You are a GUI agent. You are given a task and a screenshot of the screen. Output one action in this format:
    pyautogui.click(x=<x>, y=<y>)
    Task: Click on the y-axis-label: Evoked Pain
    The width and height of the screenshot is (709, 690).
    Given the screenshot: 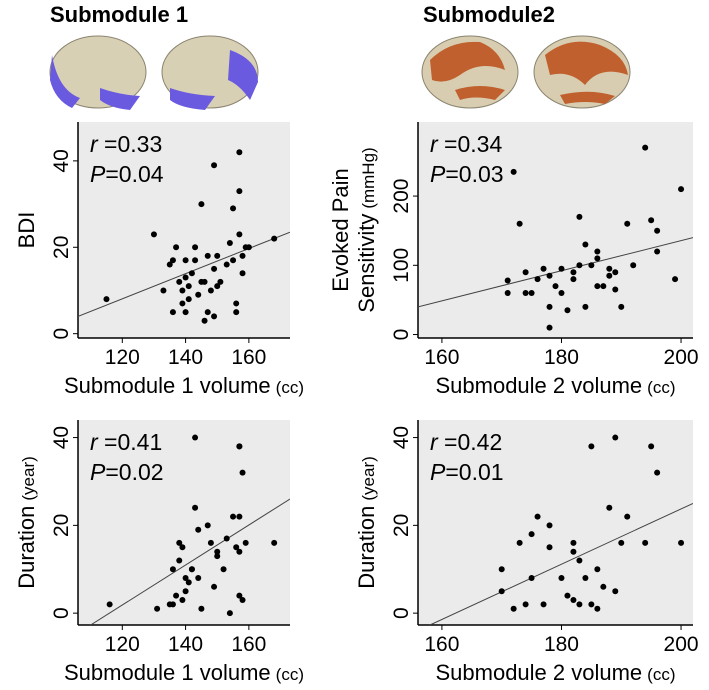 What is the action you would take?
    pyautogui.click(x=340, y=230)
    